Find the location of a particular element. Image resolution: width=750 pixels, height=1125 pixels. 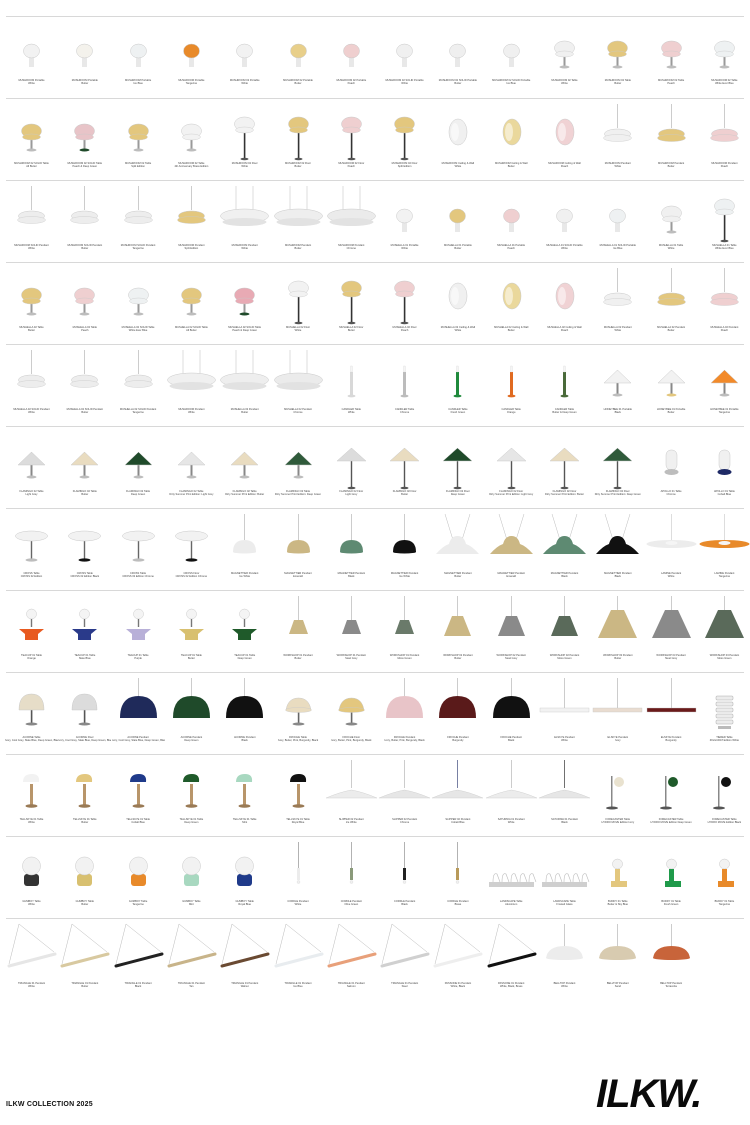

product-color: CROSS 02 Edition is located at coordinates (31, 577).